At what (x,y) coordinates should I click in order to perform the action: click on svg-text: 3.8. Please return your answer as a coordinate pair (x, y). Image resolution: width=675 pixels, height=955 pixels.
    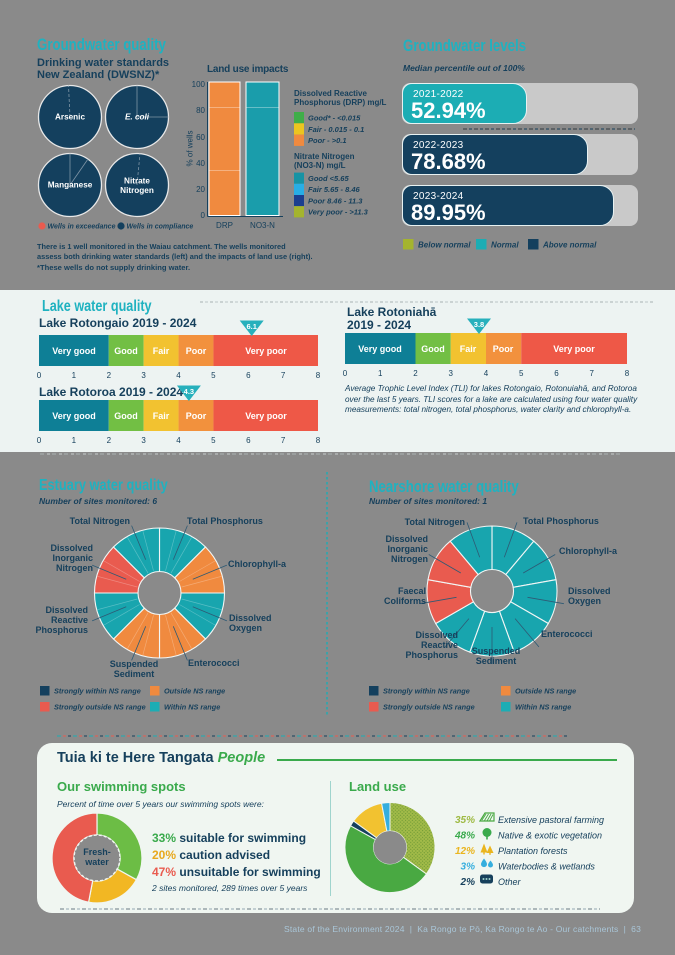
    Looking at the image, I should click on (479, 324).